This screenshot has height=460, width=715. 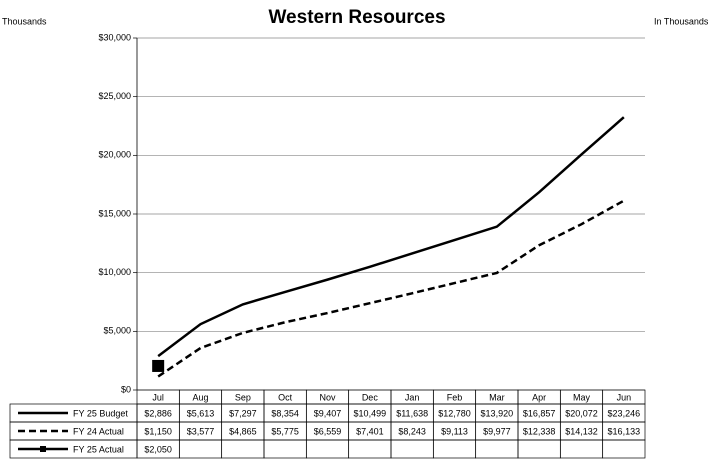 I want to click on data-label: $20,072, so click(x=581, y=413).